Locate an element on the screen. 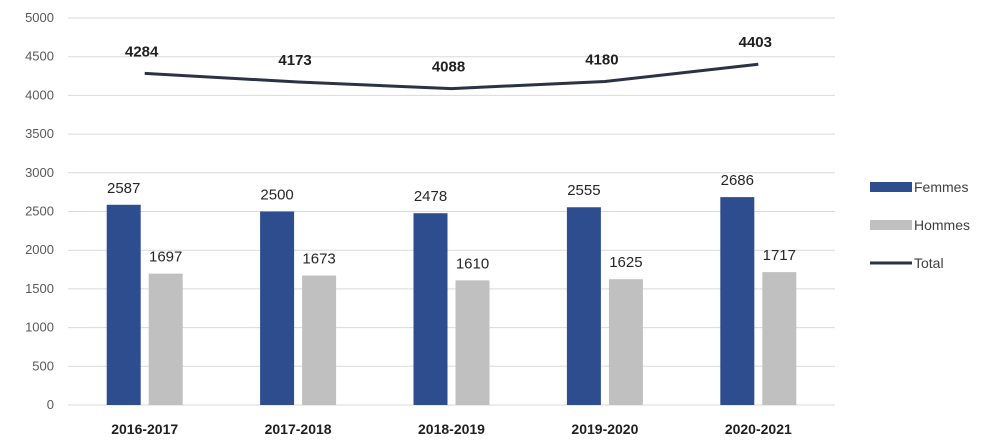  x-tick-label: 2020-2021 is located at coordinates (758, 429).